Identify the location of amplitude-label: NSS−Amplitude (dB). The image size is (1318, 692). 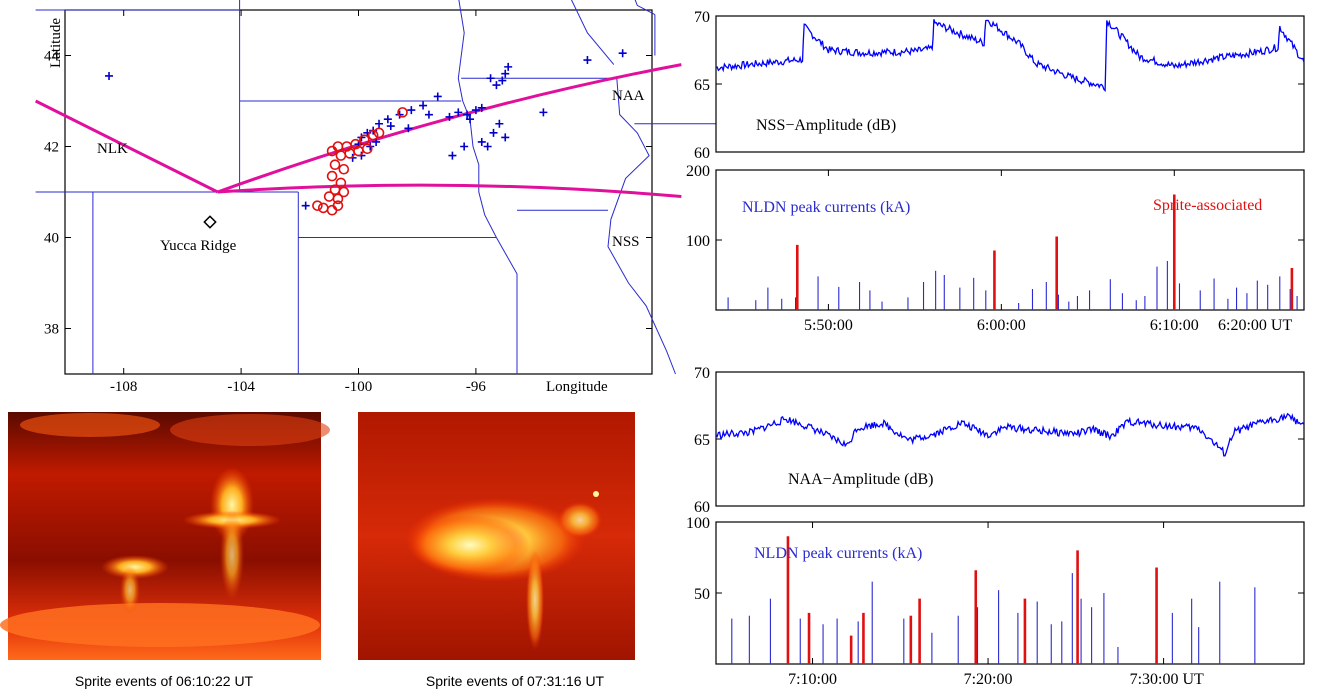
(826, 125).